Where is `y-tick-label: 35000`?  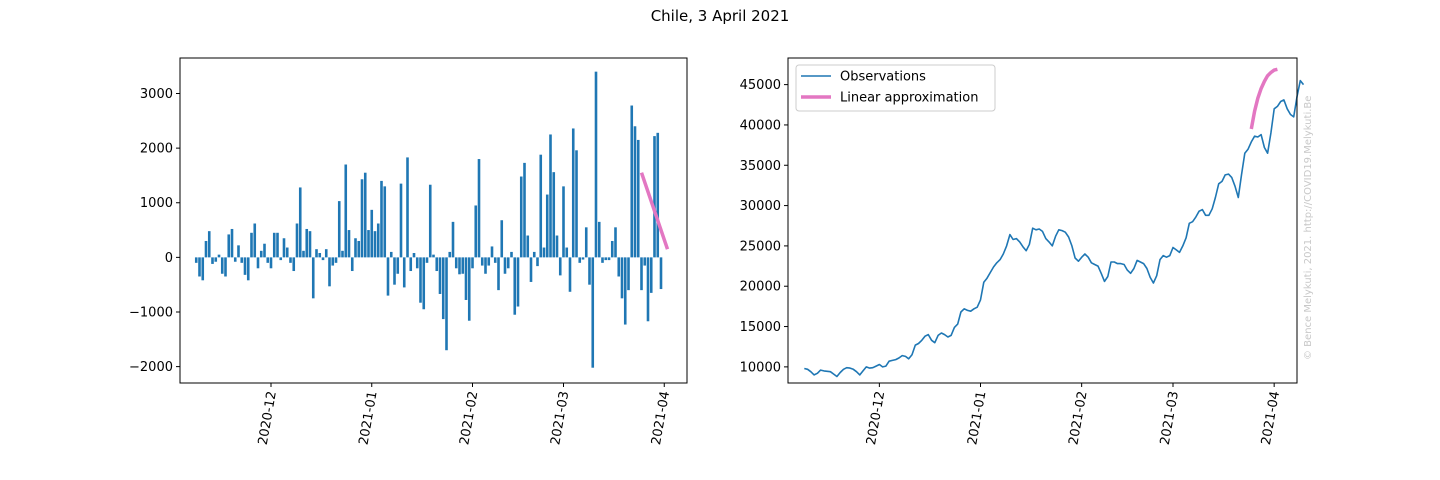 y-tick-label: 35000 is located at coordinates (760, 166).